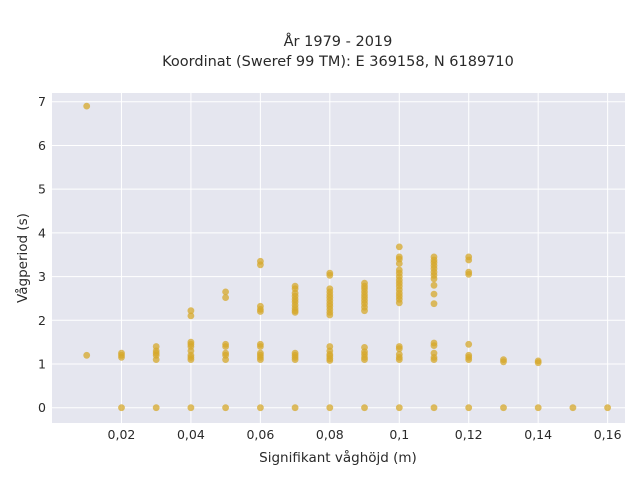 The width and height of the screenshot is (640, 480). I want to click on x-tick-label: 0,1, so click(399, 434).